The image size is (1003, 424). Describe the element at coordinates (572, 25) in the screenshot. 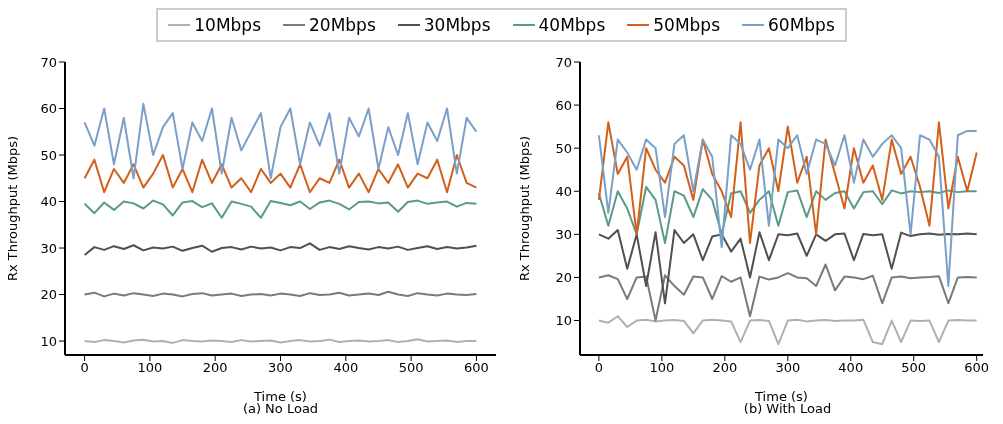

I see `legend-label: 40Mbps` at that location.